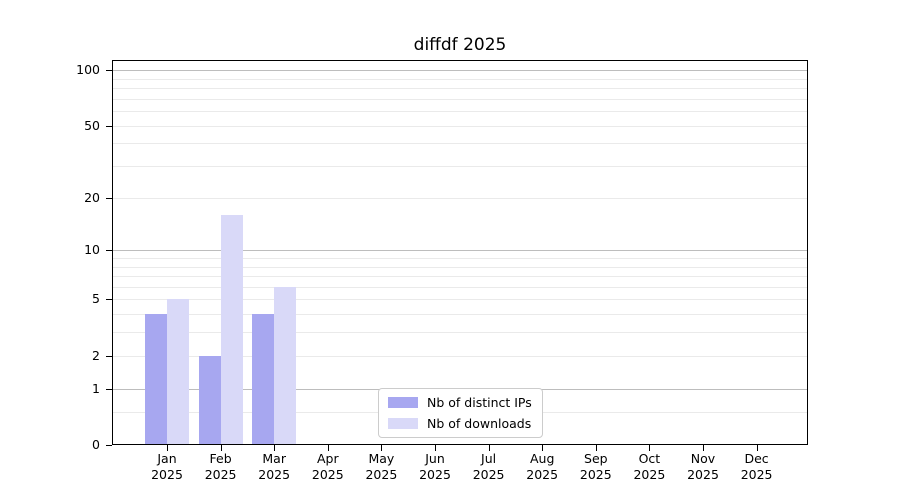 The height and width of the screenshot is (500, 900). Describe the element at coordinates (92, 197) in the screenshot. I see `y-tick-label: 20` at that location.